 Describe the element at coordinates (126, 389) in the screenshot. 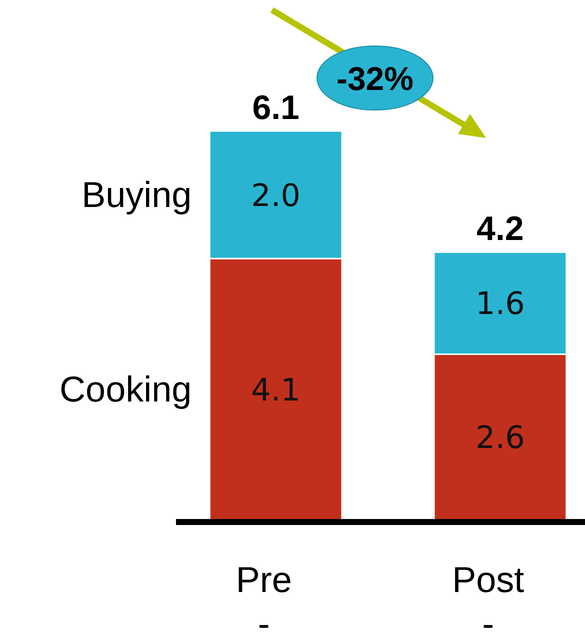

I see `series-label: Cooking` at that location.